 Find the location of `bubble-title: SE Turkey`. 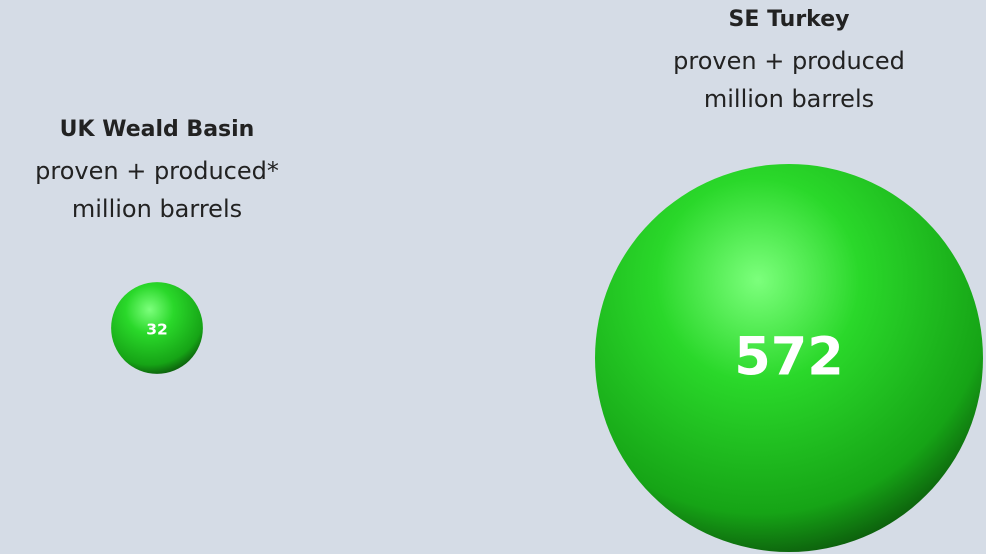

bubble-title: SE Turkey is located at coordinates (789, 19).